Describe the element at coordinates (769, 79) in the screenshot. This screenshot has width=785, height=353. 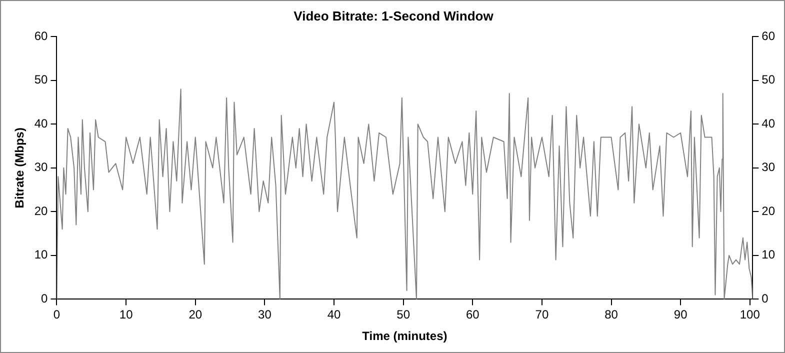
I see `y2-tick-label: 50` at that location.